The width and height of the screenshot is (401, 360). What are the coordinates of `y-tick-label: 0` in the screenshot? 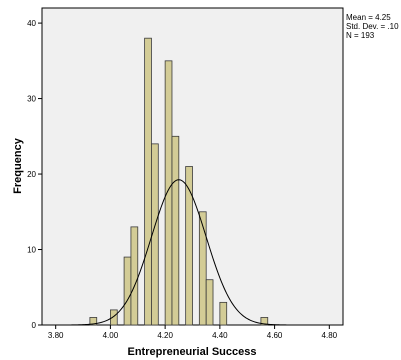 It's located at (34, 325).